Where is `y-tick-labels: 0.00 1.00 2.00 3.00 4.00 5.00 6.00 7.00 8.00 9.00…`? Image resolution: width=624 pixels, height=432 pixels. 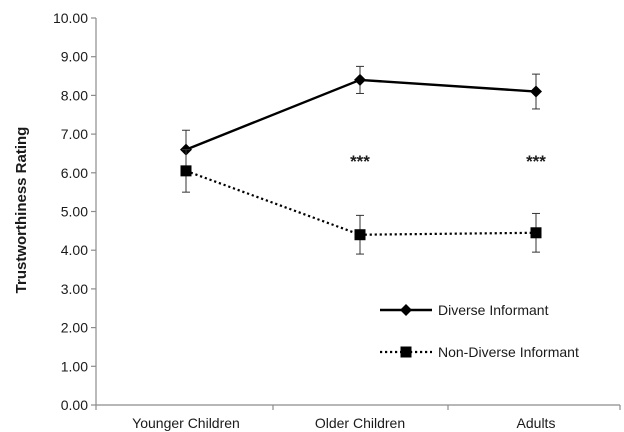 y-tick-labels: 0.00 1.00 2.00 3.00 4.00 5.00 6.00 7.00 8.00 9.00… is located at coordinates (70, 211).